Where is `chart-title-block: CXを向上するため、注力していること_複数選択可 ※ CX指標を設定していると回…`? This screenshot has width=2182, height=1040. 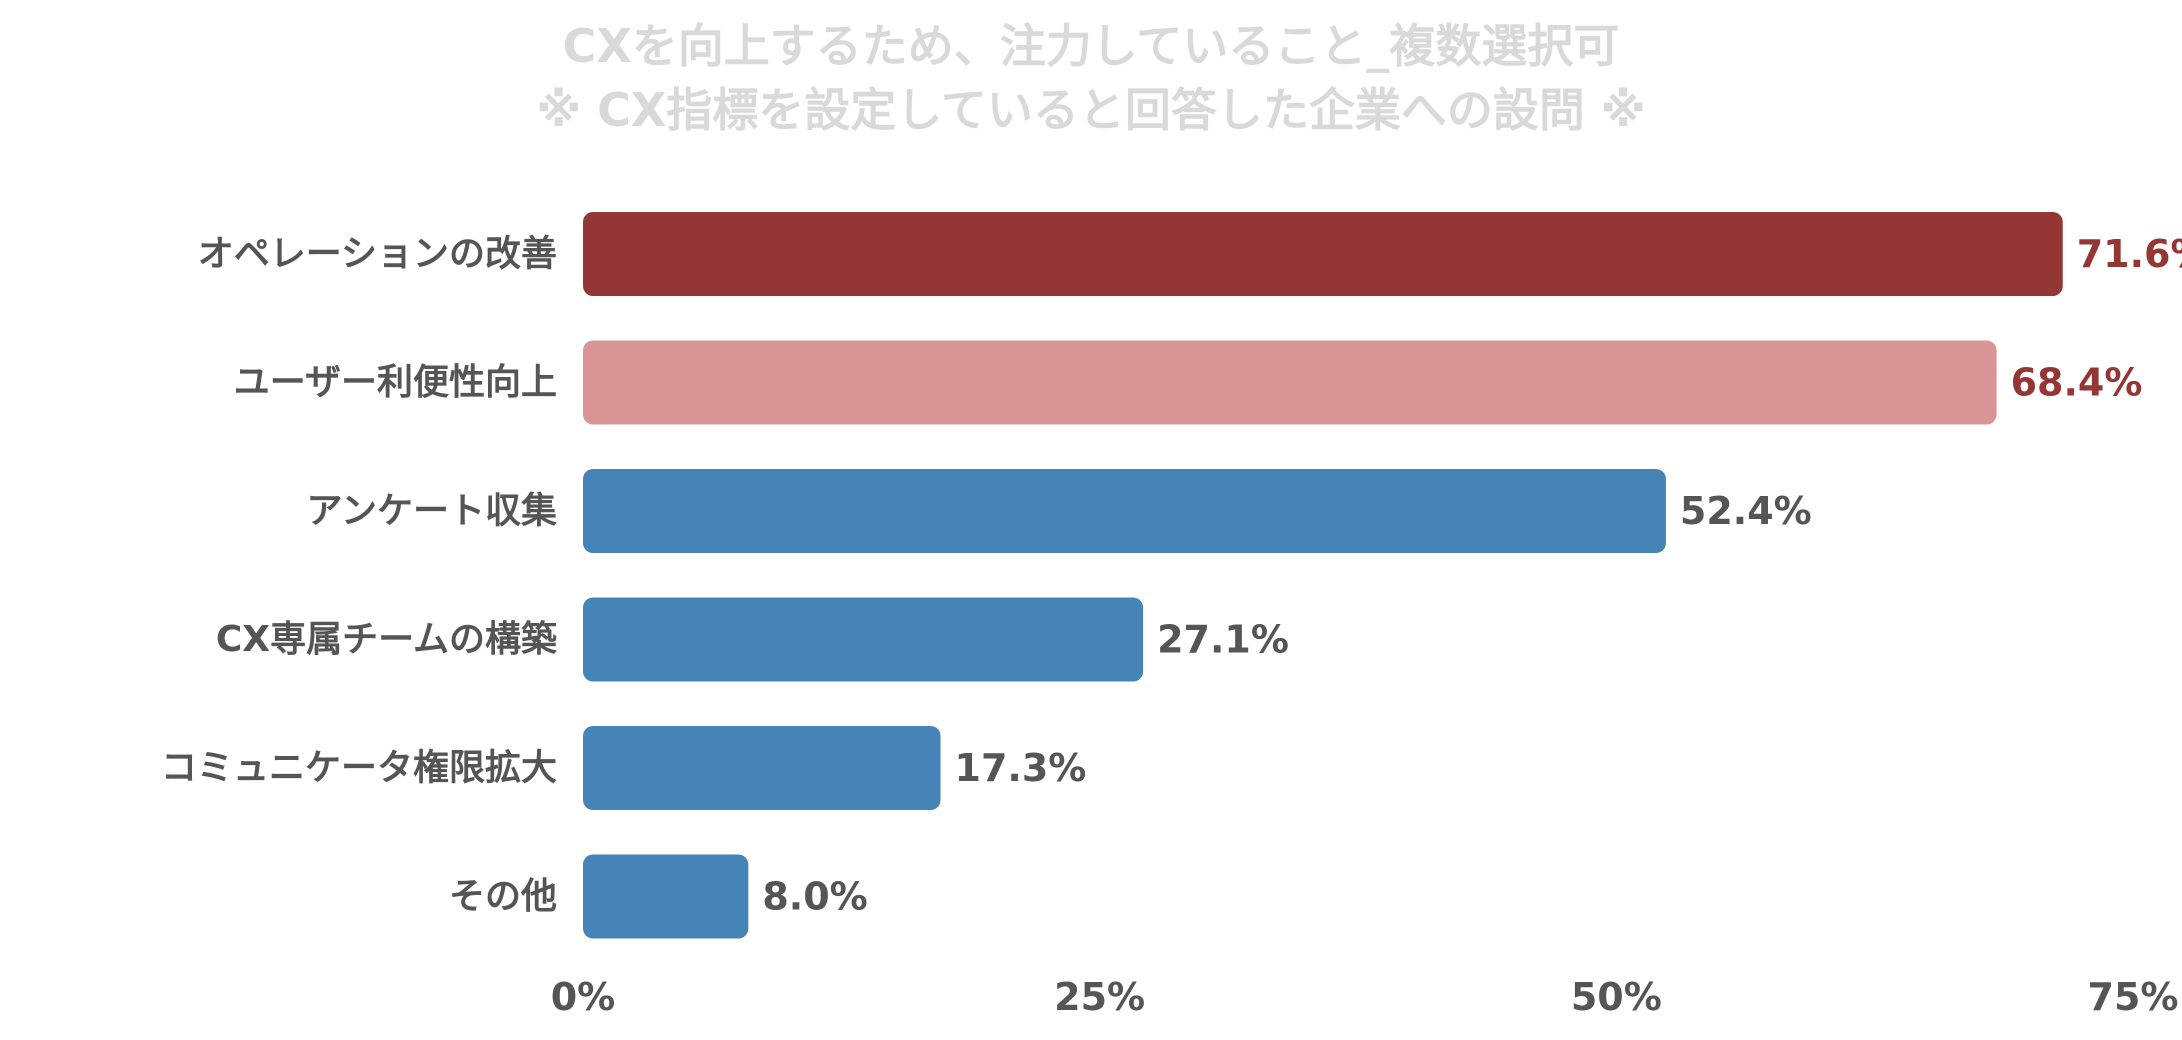
chart-title-block: CXを向上するため、注力していること_複数選択可 ※ CX指標を設定していると回… is located at coordinates (1091, 78).